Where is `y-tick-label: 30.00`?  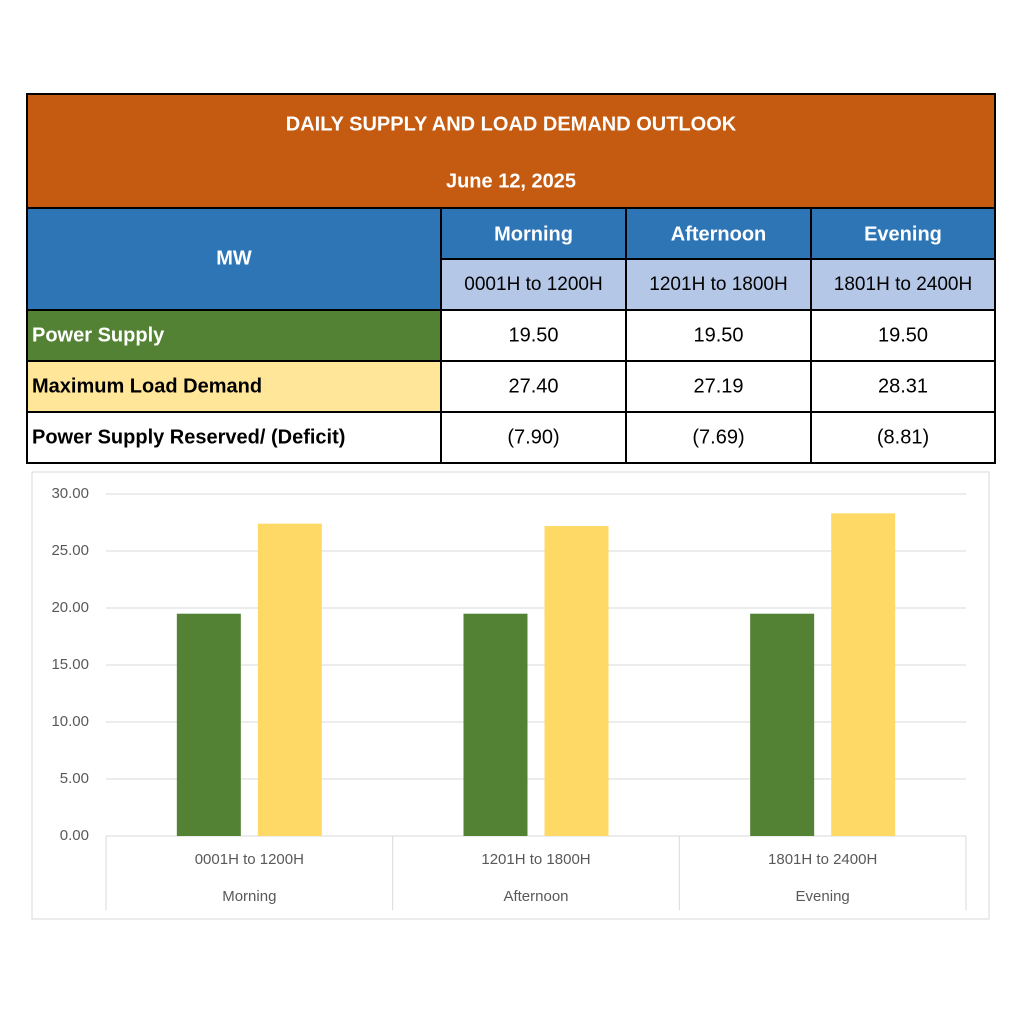
y-tick-label: 30.00 is located at coordinates (70, 493).